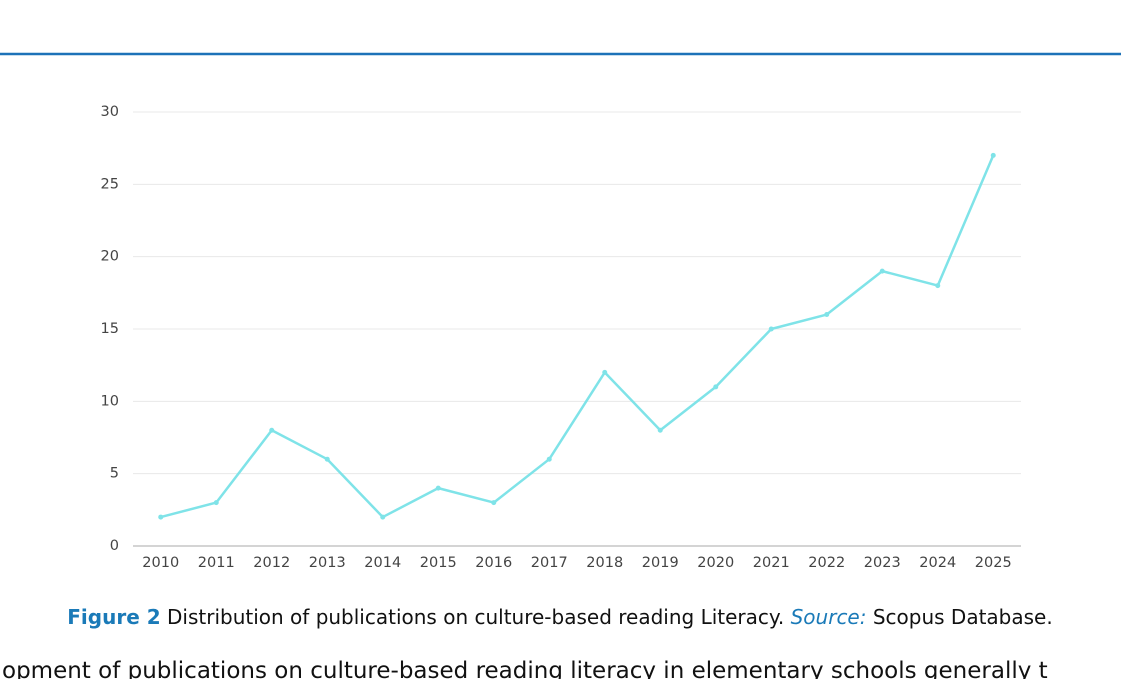 The height and width of the screenshot is (679, 1121). What do you see at coordinates (604, 563) in the screenshot?
I see `x-tick-label: 2018` at bounding box center [604, 563].